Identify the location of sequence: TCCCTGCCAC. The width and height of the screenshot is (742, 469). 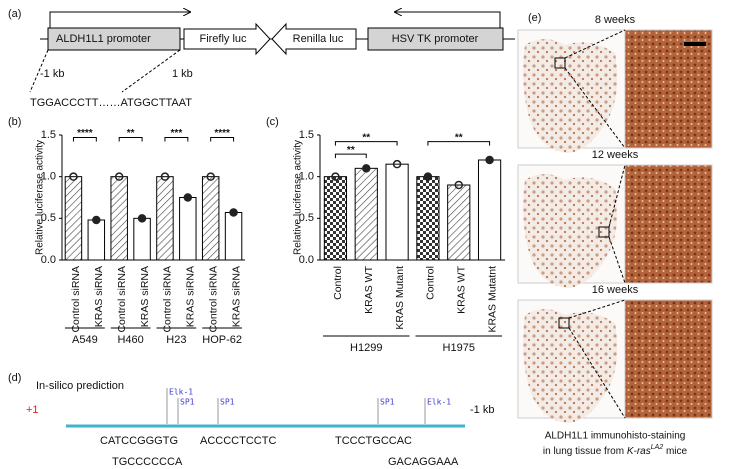
(373, 441).